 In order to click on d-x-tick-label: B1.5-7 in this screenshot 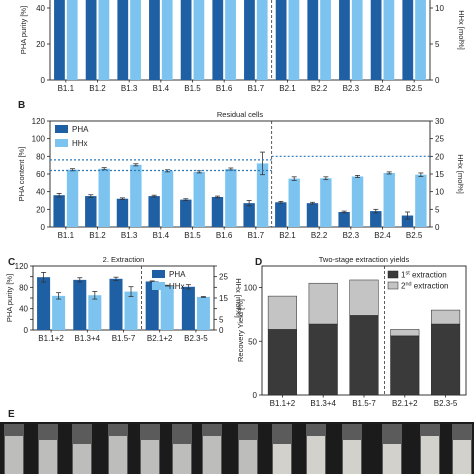, I will do `click(364, 403)`.